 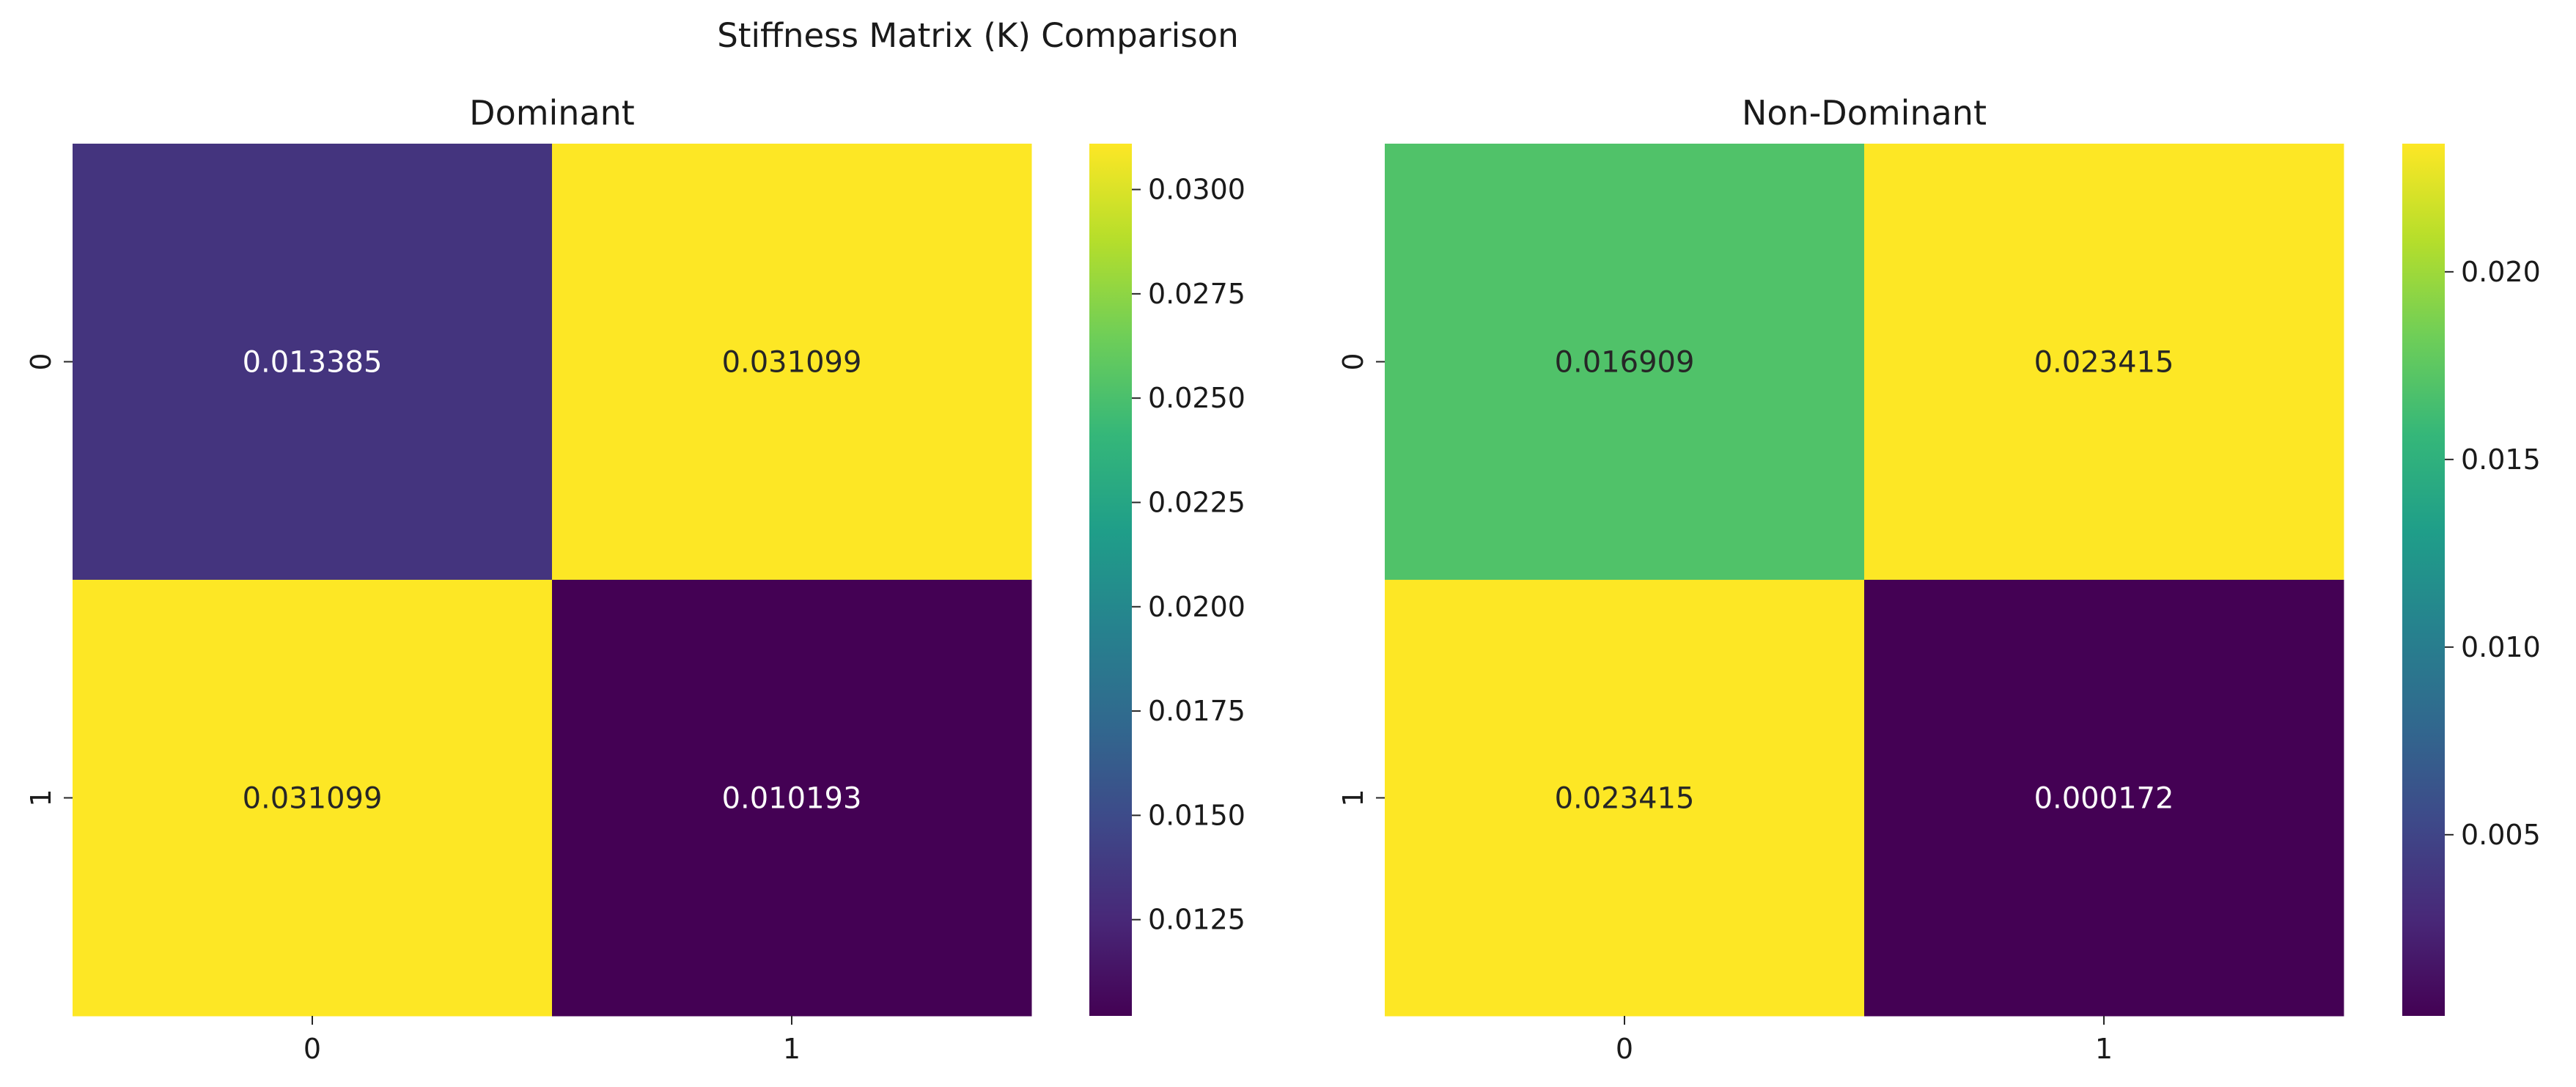 I want to click on cell-label-1-0: 0.031099, so click(x=313, y=799).